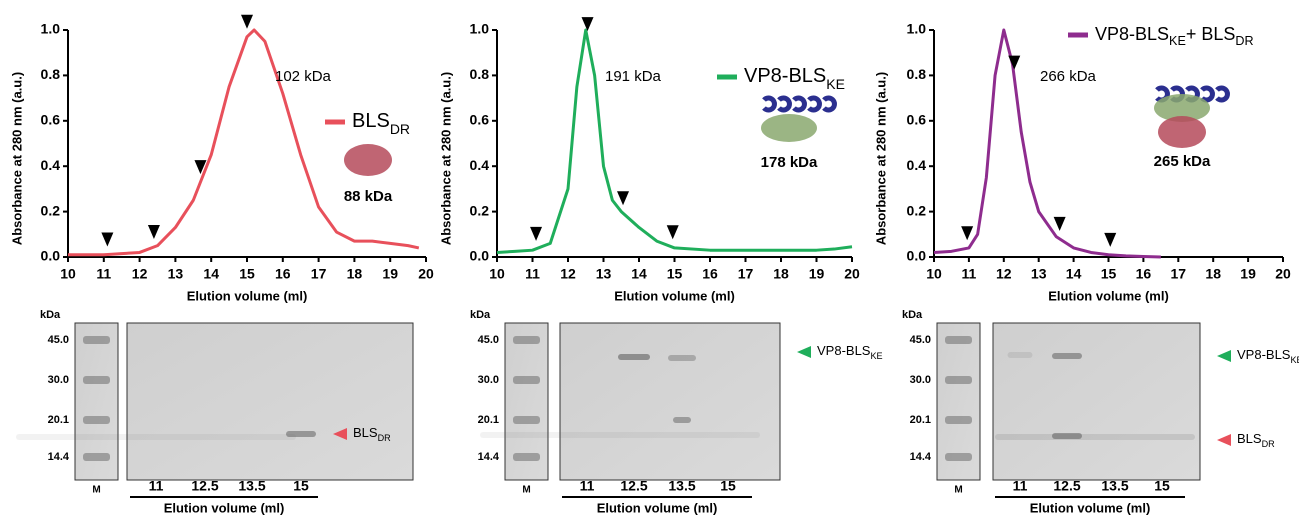 The image size is (1299, 517). Describe the element at coordinates (489, 457) in the screenshot. I see `ladder-label: 14.4` at that location.